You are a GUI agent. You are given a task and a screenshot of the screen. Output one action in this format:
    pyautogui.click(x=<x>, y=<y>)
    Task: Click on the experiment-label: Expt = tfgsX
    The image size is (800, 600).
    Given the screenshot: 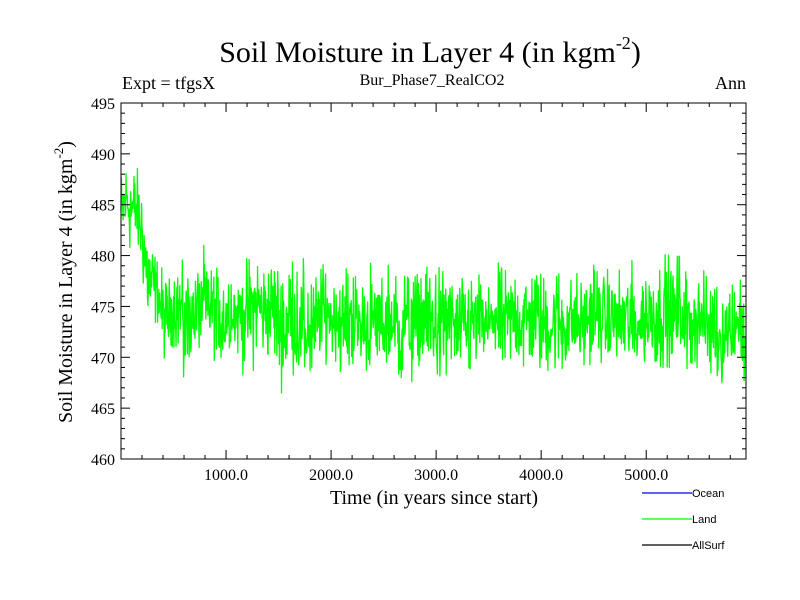 What is the action you would take?
    pyautogui.click(x=168, y=83)
    